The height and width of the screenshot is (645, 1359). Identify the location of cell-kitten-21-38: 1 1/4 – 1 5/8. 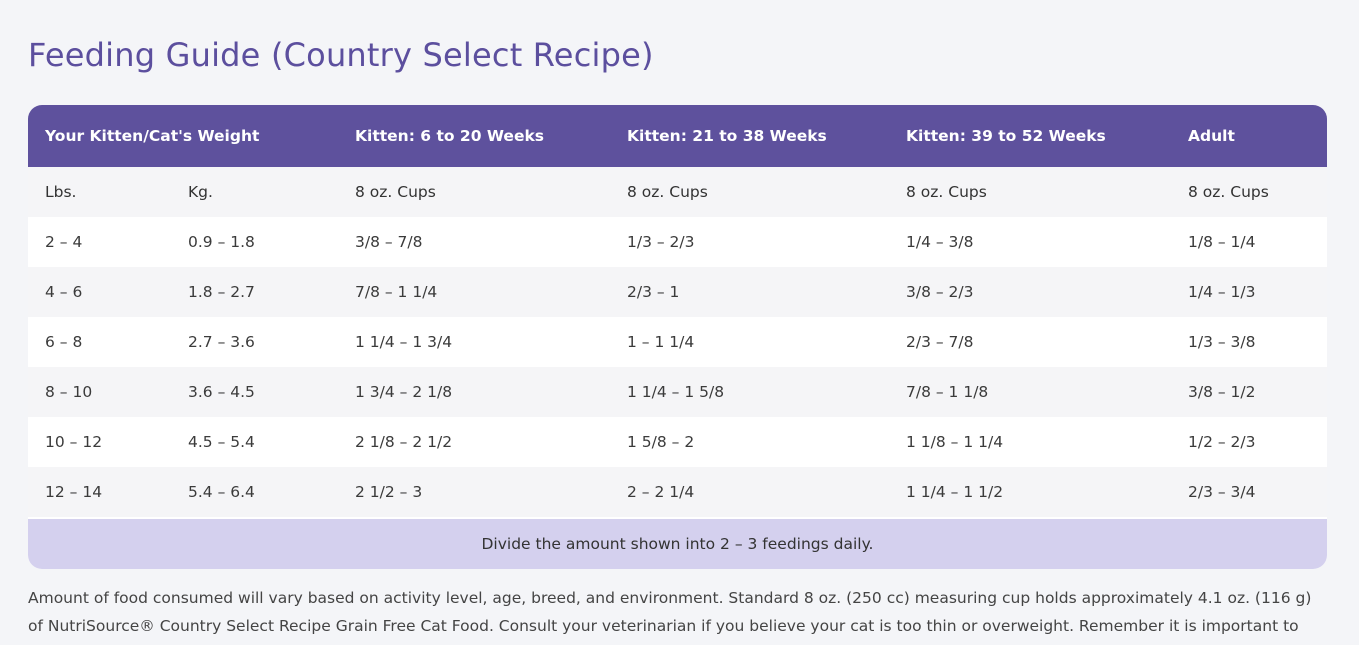
(676, 392).